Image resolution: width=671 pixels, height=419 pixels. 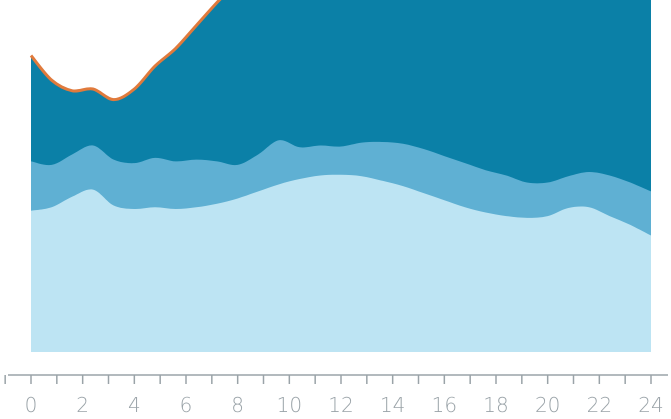 I want to click on x-tick-label: 8, so click(x=237, y=405).